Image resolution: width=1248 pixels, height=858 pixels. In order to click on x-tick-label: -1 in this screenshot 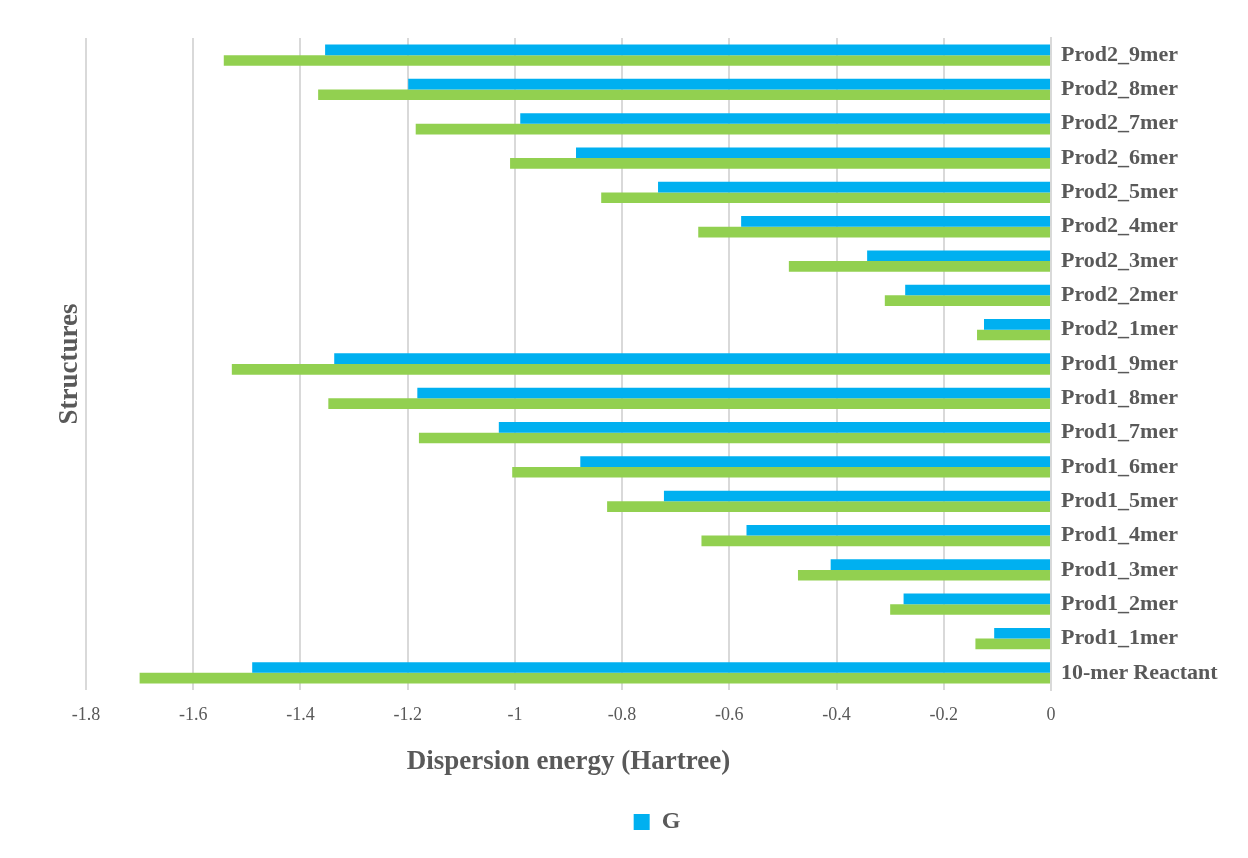, I will do `click(515, 713)`.